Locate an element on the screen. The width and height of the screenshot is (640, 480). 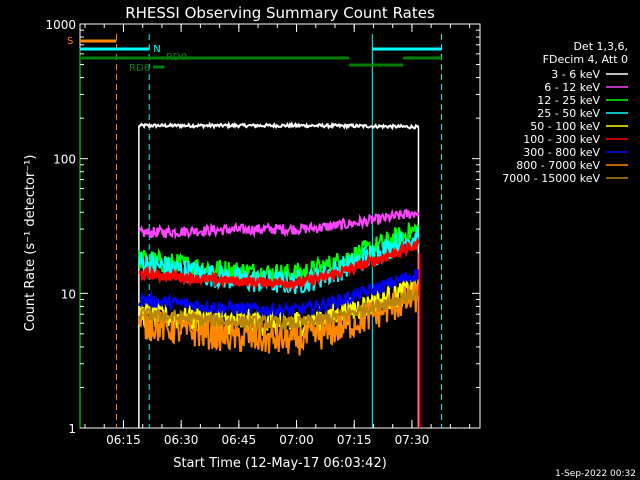
x-tick-label: 07:00 is located at coordinates (296, 440).